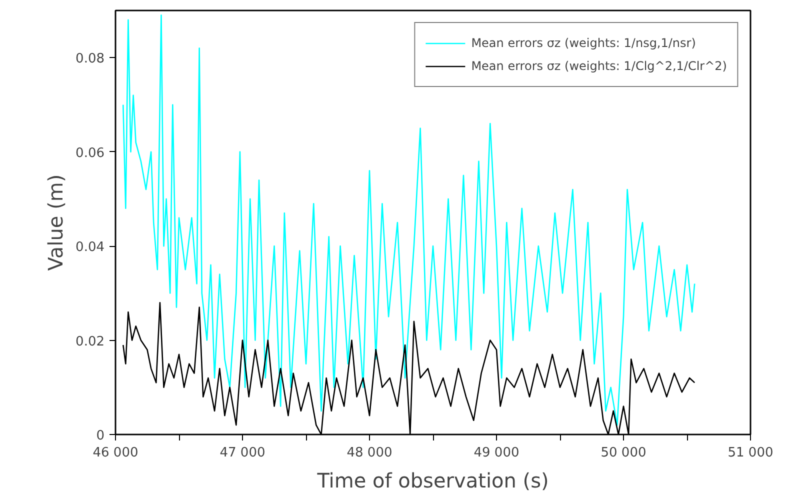 Image resolution: width=785 pixels, height=495 pixels. What do you see at coordinates (497, 453) in the screenshot?
I see `x-tick-label: 49 000` at bounding box center [497, 453].